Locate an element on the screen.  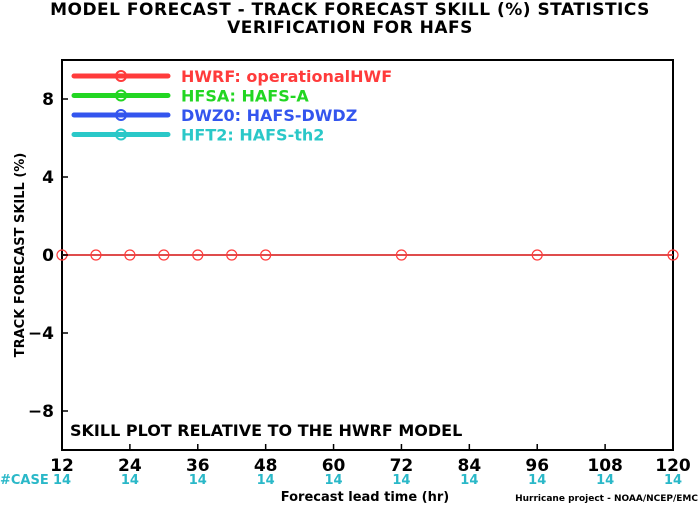
x-tick-label: 72 is located at coordinates (402, 466).